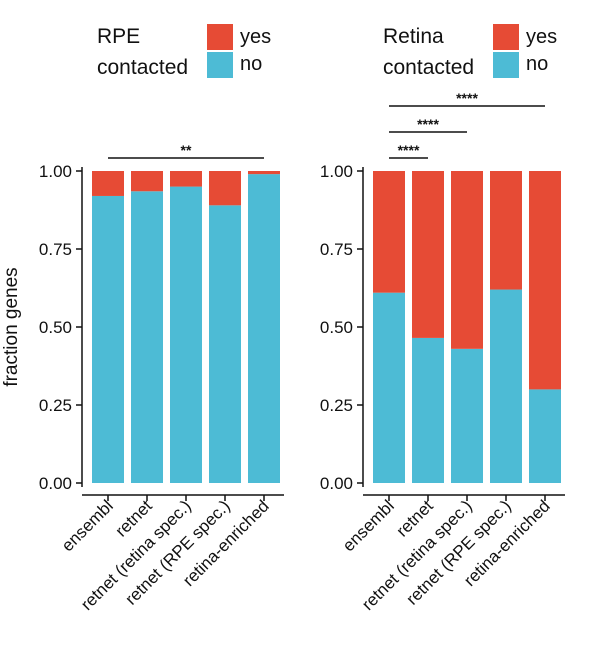  Describe the element at coordinates (11, 326) in the screenshot. I see `y-axis-title: fraction genes` at that location.